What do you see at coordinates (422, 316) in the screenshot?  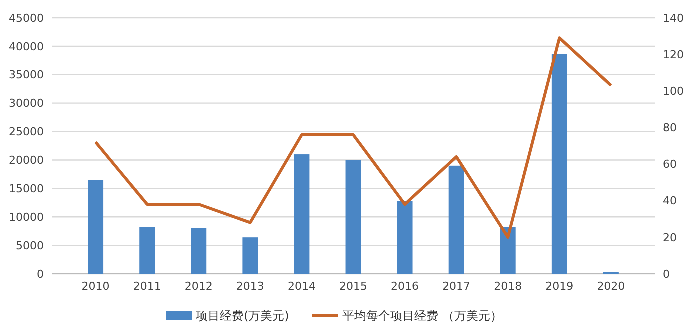 I see `legend-label: 平均每个项目经费 （万美元）` at bounding box center [422, 316].